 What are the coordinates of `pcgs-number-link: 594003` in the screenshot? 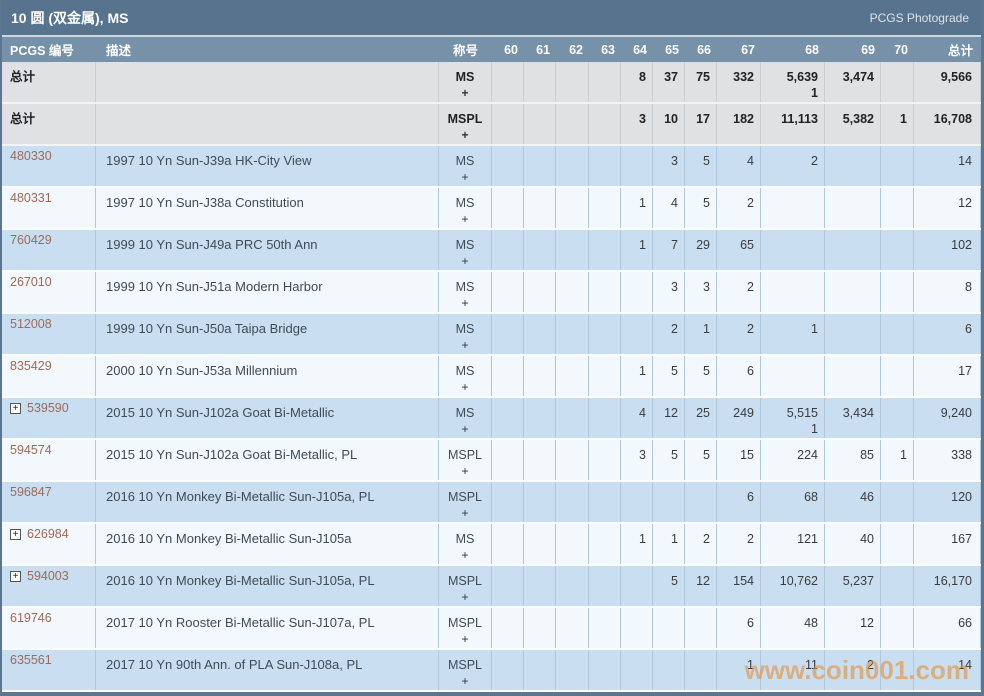 It's located at (48, 576).